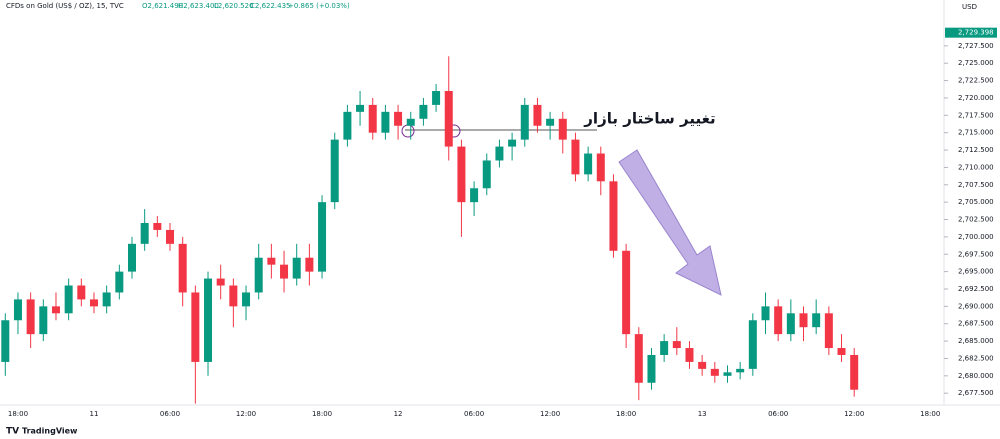  What do you see at coordinates (976, 98) in the screenshot?
I see `y-tick-label: 2,720.000` at bounding box center [976, 98].